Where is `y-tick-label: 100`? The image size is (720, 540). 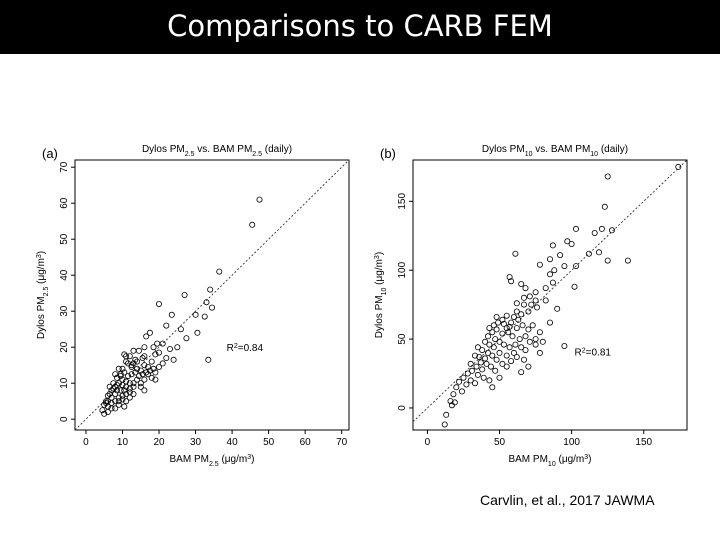 y-tick-label: 100 is located at coordinates (402, 269).